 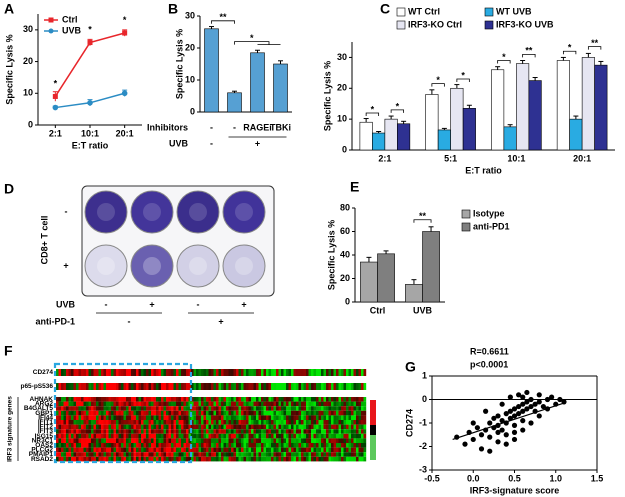 What do you see at coordinates (244, 266) in the screenshot?
I see `well` at bounding box center [244, 266].